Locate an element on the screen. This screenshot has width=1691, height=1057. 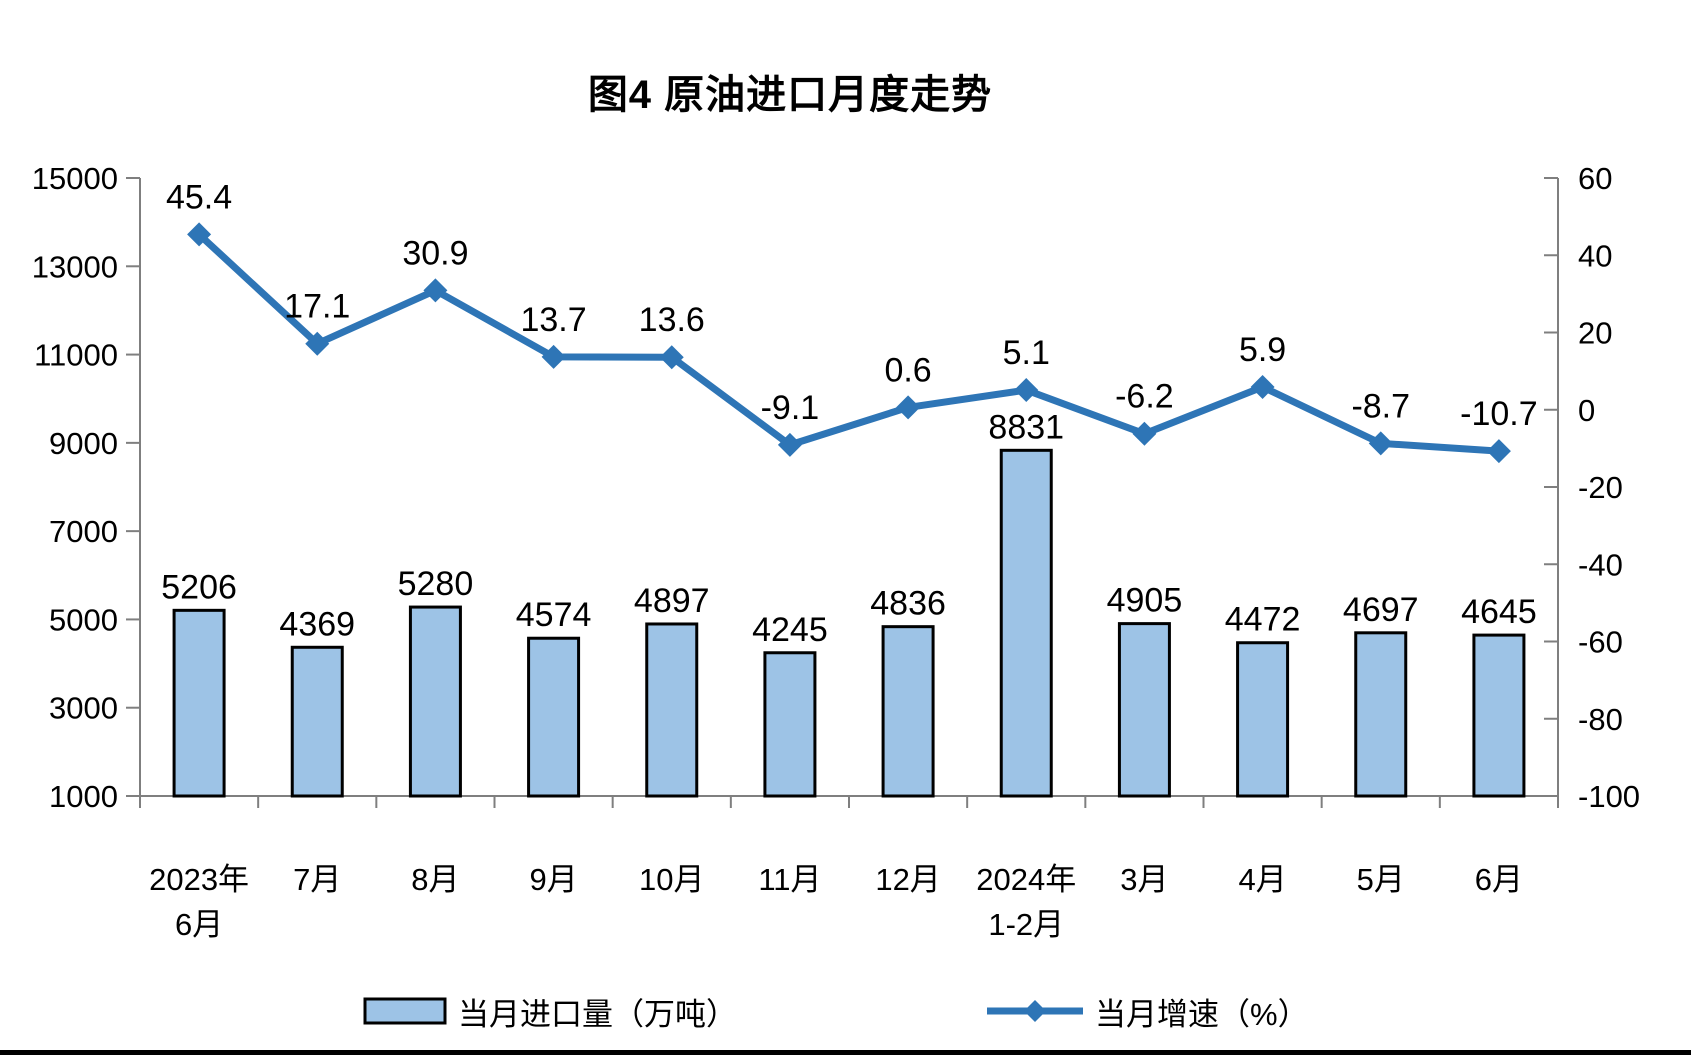
line-value-label: -10.7 is located at coordinates (1499, 414).